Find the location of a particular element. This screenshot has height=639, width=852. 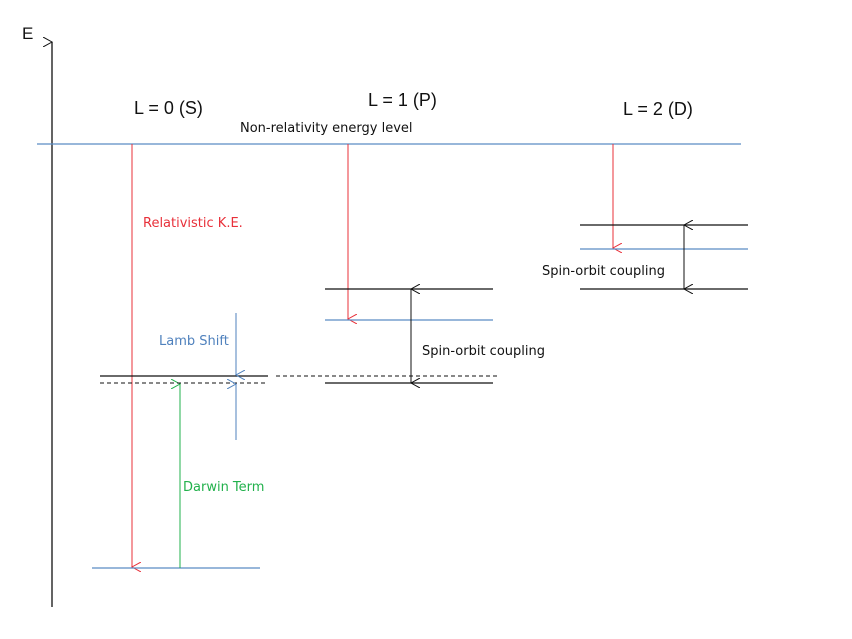

d-spin-orbit-label: Spin-orbit coupling is located at coordinates (603, 271).